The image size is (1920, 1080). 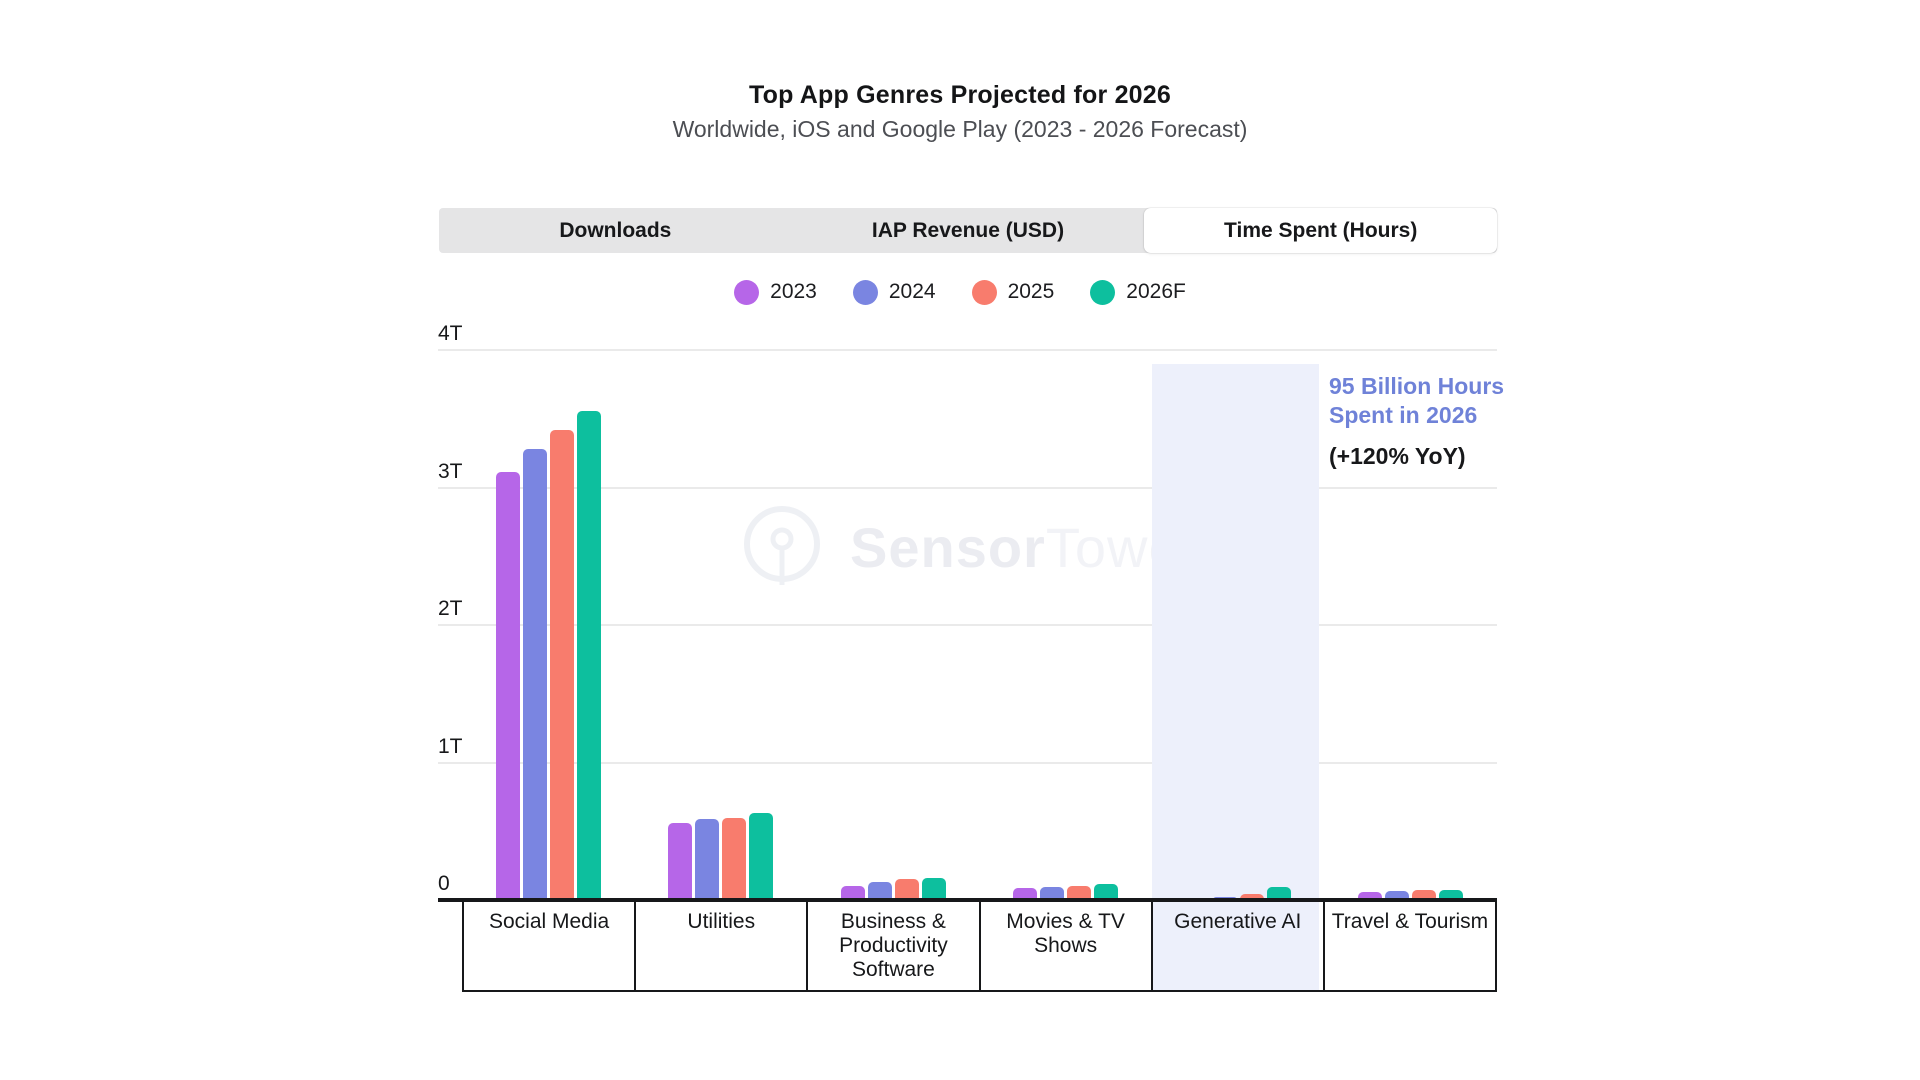 What do you see at coordinates (615, 230) in the screenshot?
I see `tab-downloads: Downloads` at bounding box center [615, 230].